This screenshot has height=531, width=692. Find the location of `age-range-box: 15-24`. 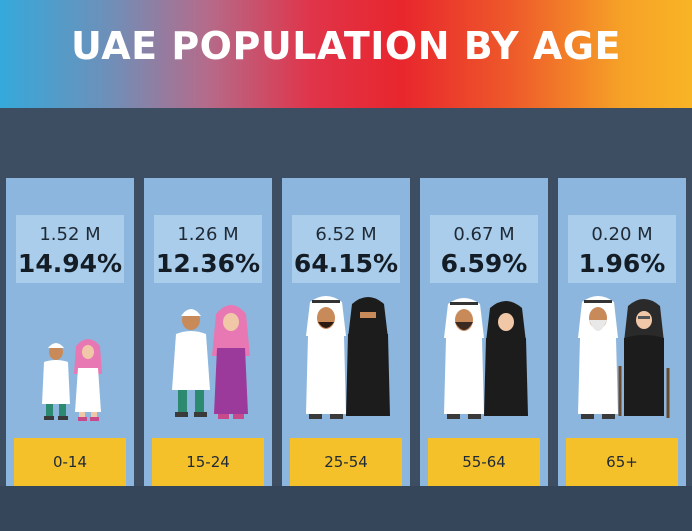

age-range-box: 15-24 is located at coordinates (208, 462).